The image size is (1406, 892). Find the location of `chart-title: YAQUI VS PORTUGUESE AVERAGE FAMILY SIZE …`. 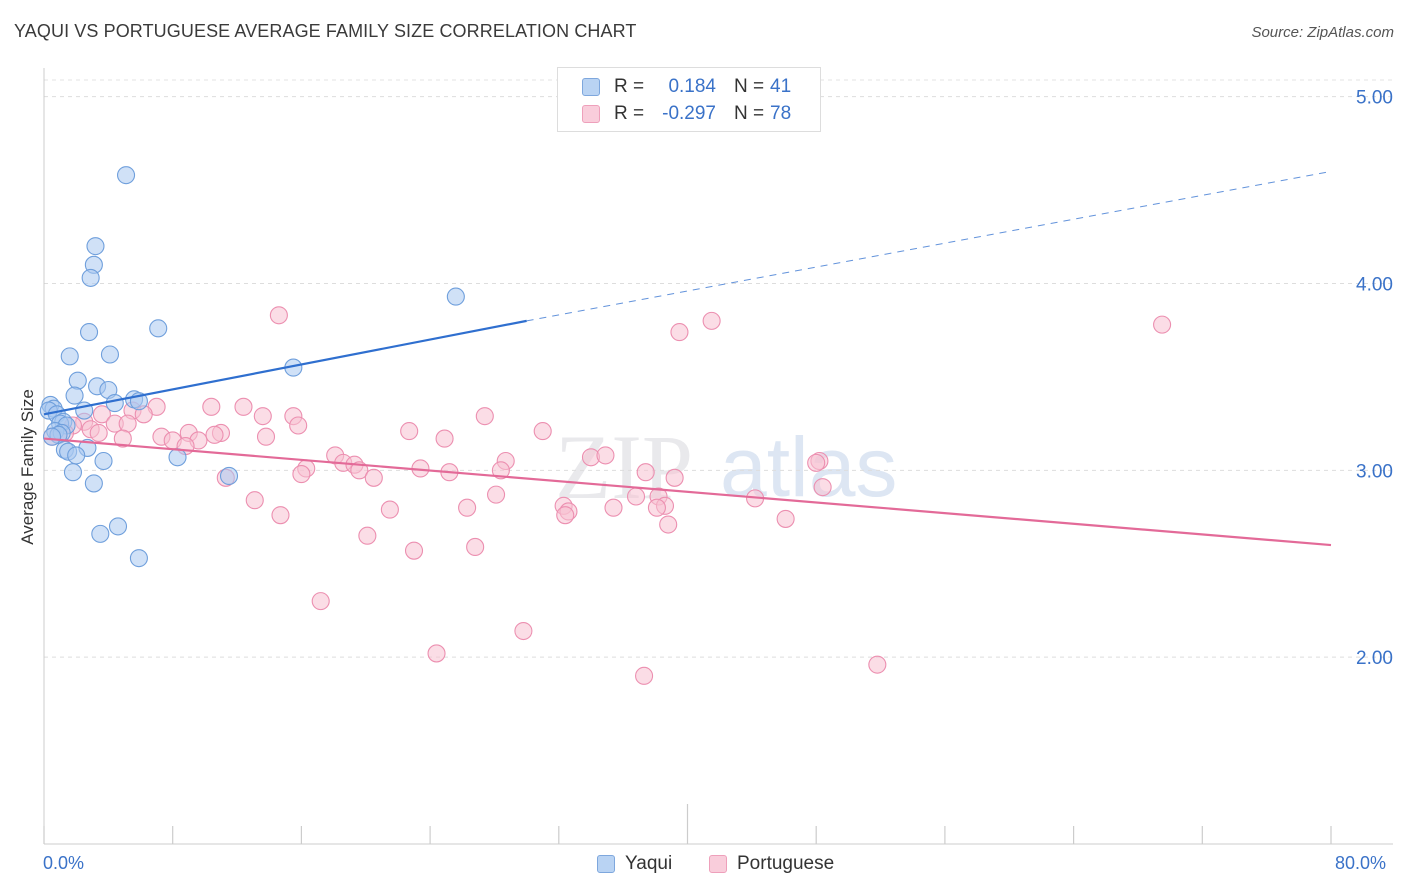

chart-title: YAQUI VS PORTUGUESE AVERAGE FAMILY SIZE … is located at coordinates (325, 31).